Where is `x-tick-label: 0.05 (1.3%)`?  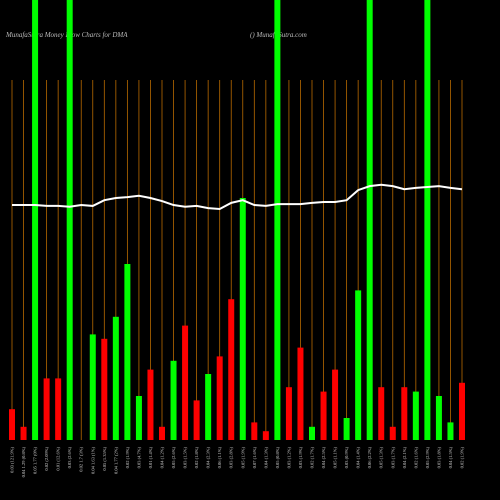 x-tick-label: 0.05 (1.3%) is located at coordinates (381, 458).